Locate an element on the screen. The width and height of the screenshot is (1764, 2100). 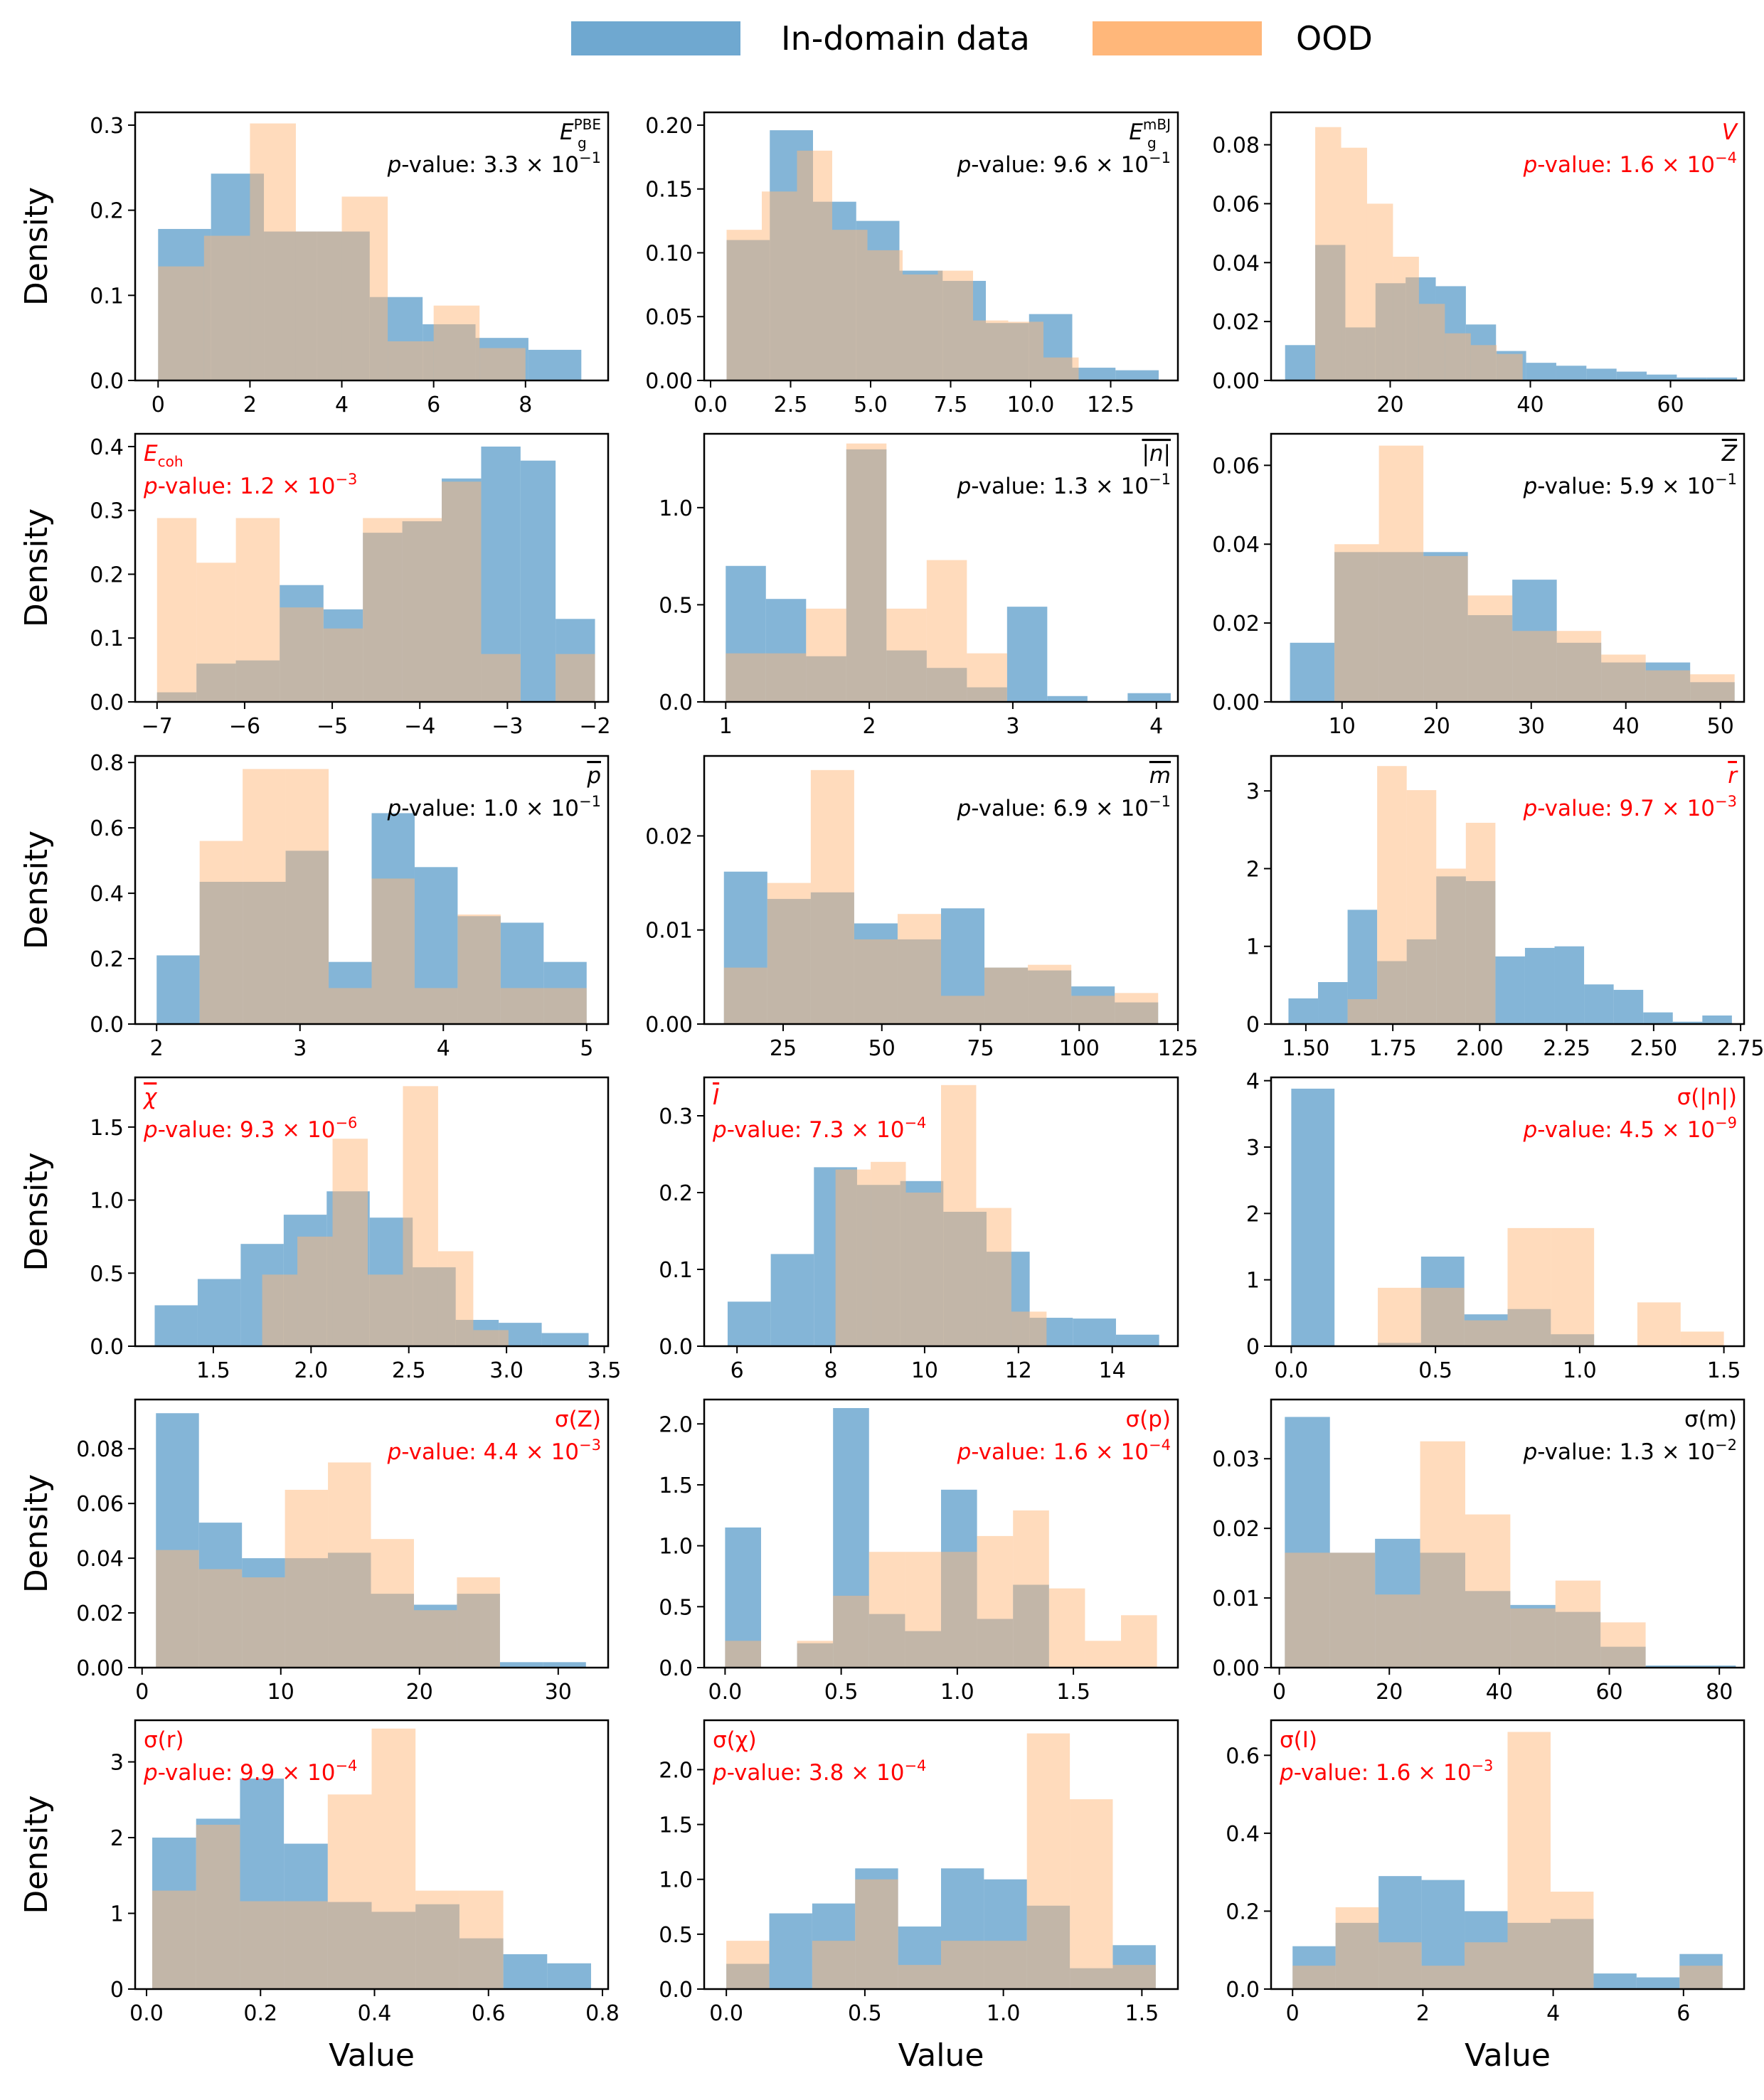
panel-p-value: p-value: 5.9 × 10−1 is located at coordinates (1630, 485).